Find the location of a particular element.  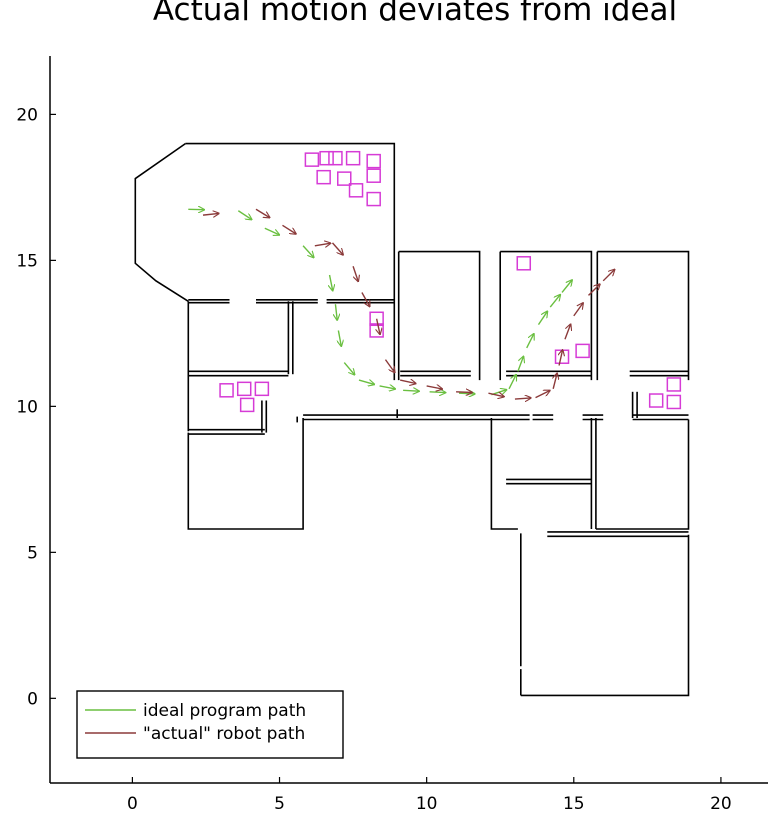

path-series is located at coordinates (401, 304).